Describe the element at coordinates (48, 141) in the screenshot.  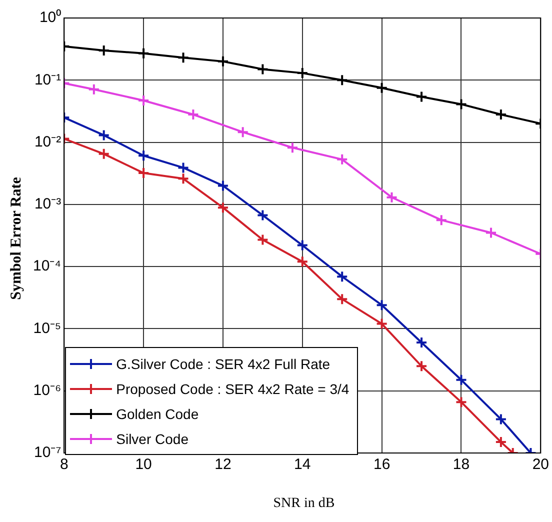
I see `y-tick-label: 10⁻²` at that location.